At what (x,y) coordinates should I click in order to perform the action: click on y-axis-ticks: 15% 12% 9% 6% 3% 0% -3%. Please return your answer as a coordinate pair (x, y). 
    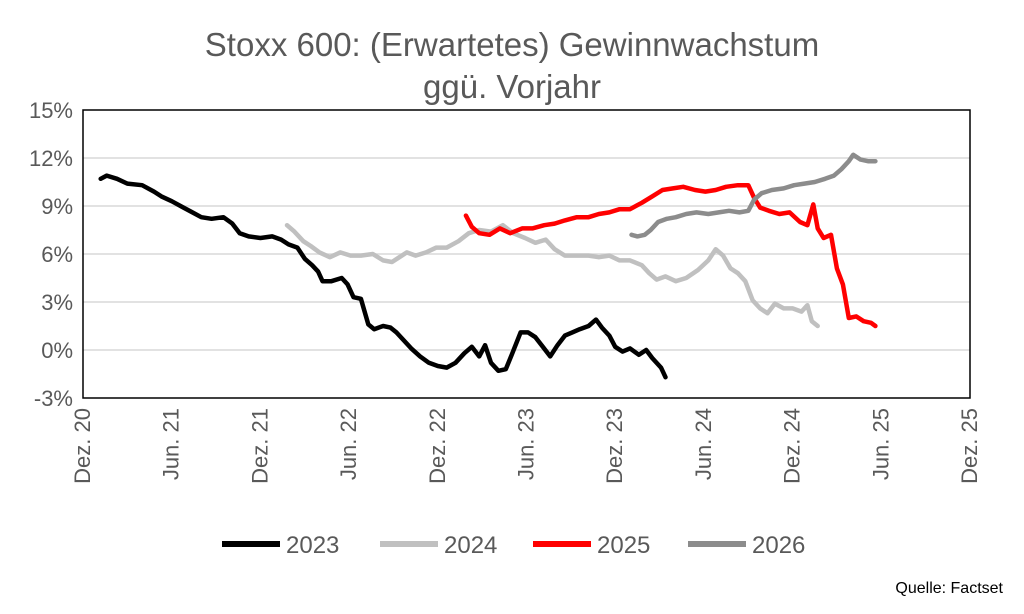
    Looking at the image, I should click on (51, 254).